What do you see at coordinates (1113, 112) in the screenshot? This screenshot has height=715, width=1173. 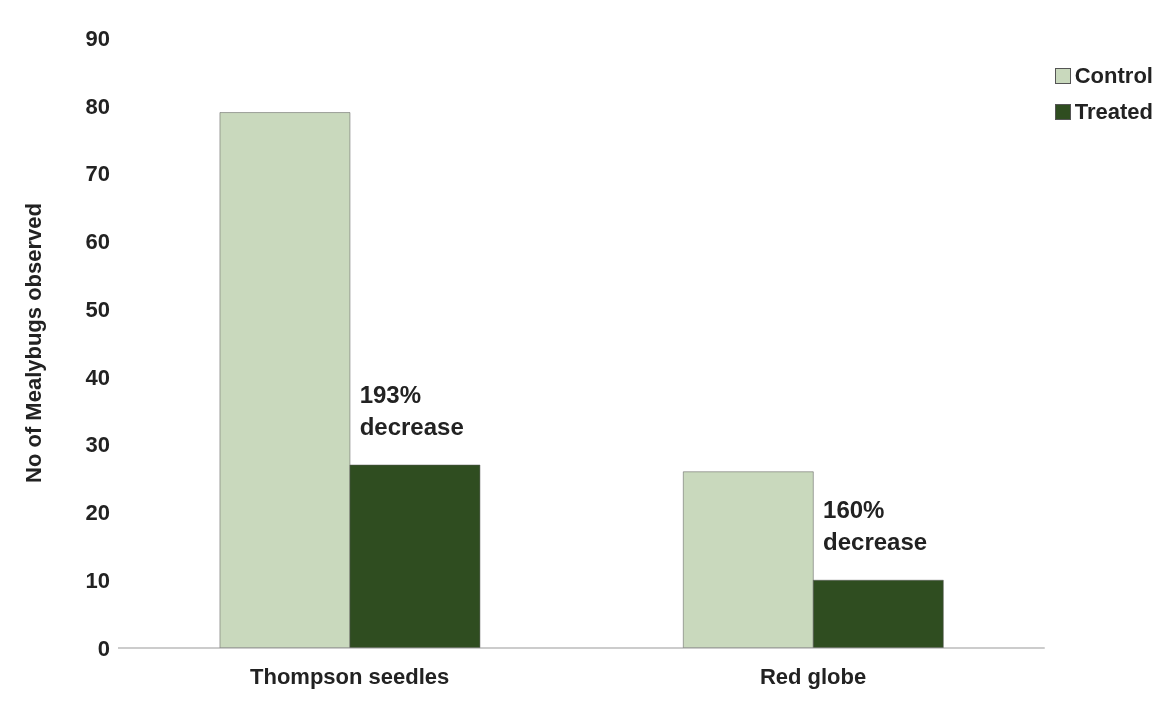 I see `legend-label: Treated` at bounding box center [1113, 112].